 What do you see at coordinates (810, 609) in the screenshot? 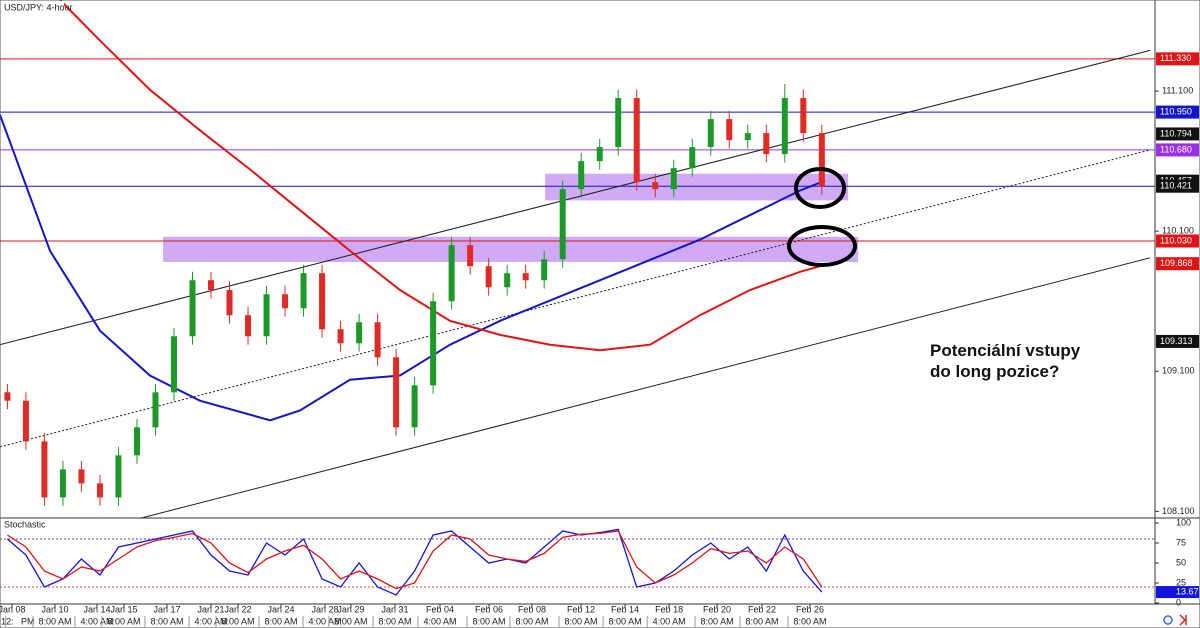
I see `x-tick-label: Feb 26` at bounding box center [810, 609].